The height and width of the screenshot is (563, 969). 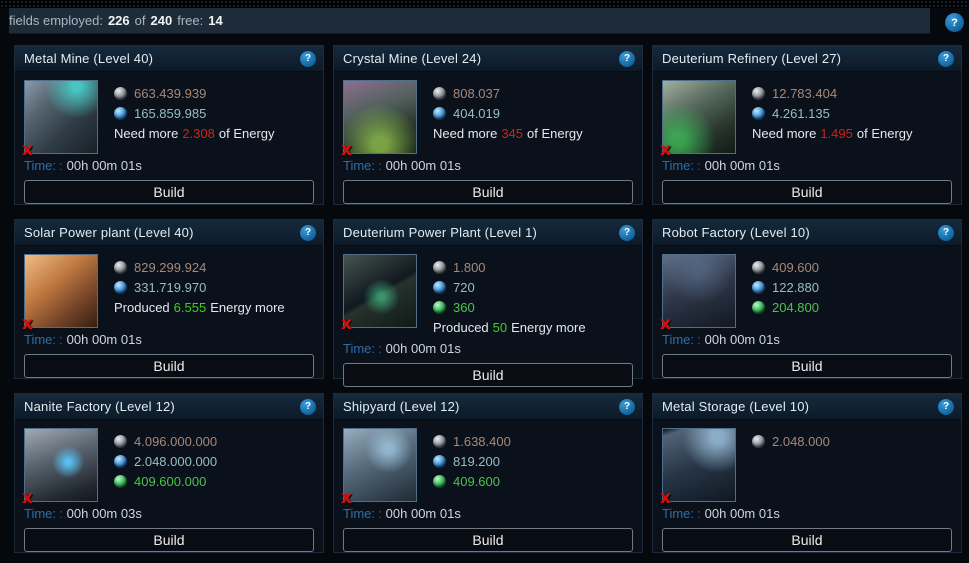 What do you see at coordinates (120, 287) in the screenshot?
I see `crystal-icon` at bounding box center [120, 287].